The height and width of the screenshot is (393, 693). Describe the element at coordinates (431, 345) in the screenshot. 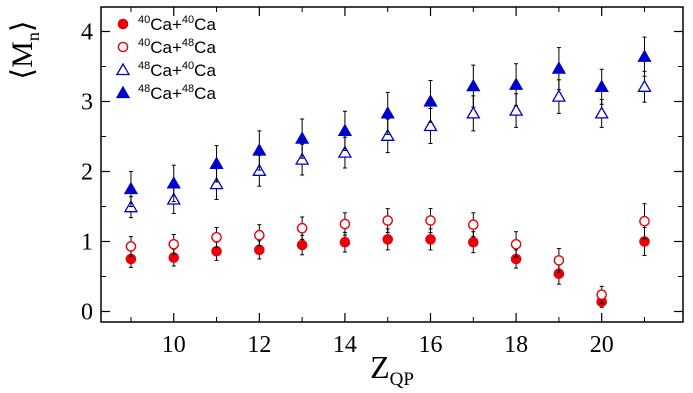

I see `x-tick-label: 16` at that location.